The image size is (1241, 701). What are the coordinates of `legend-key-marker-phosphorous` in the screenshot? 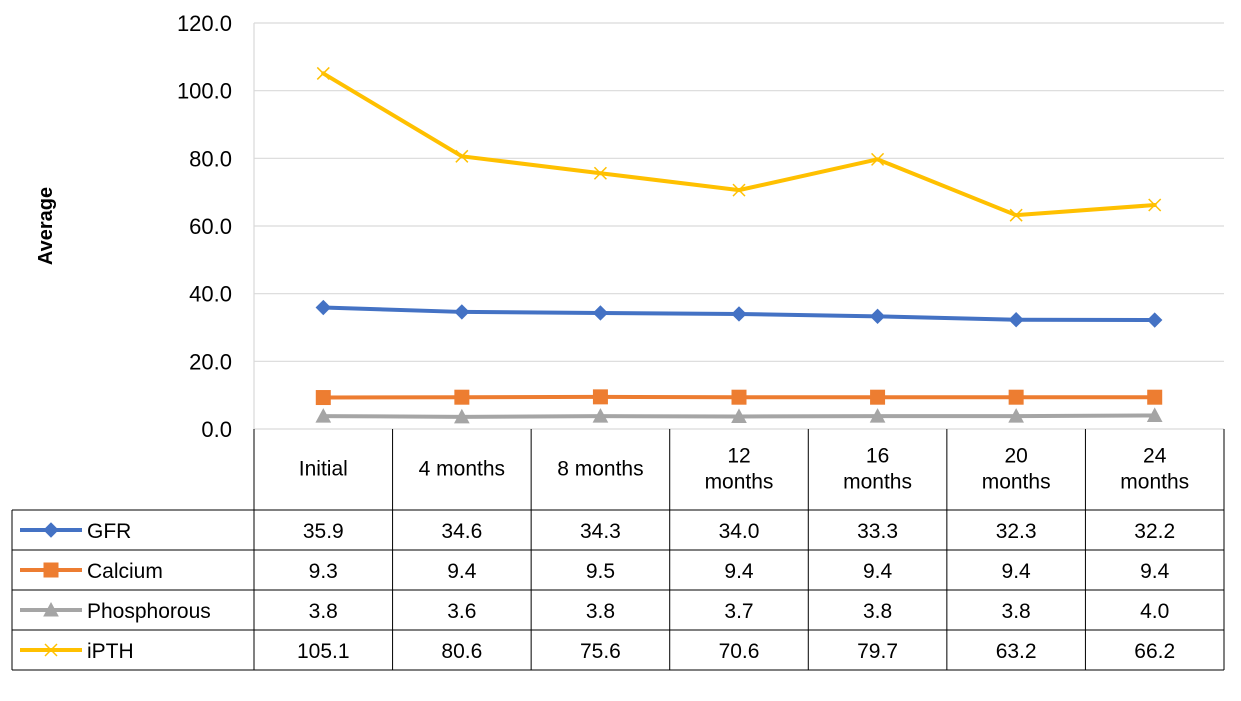 It's located at (51, 609).